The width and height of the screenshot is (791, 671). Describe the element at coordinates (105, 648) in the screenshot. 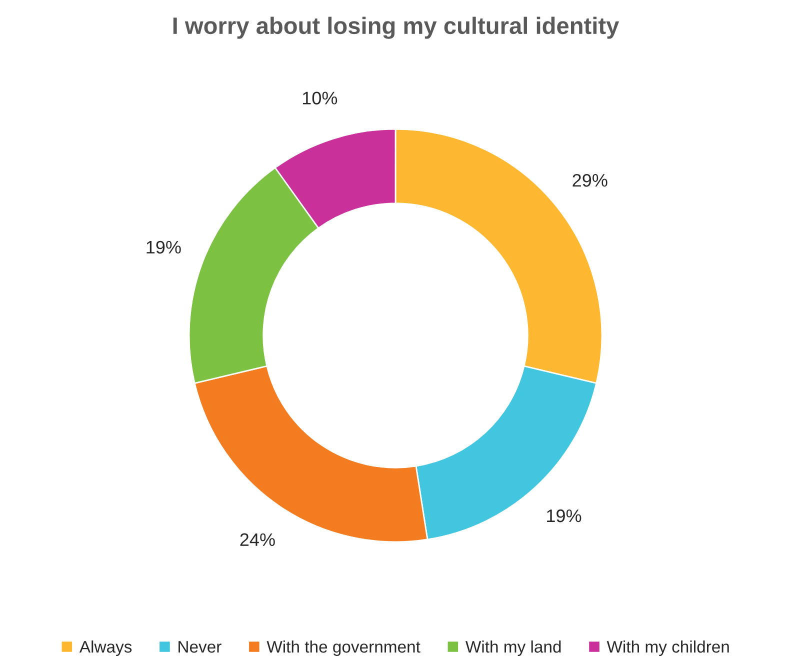

I see `legend-label: Always` at that location.